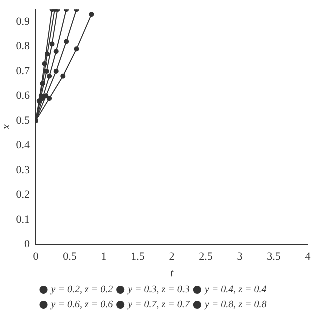  What do you see at coordinates (23, 46) in the screenshot?
I see `y-tick-label: 0.8` at bounding box center [23, 46].